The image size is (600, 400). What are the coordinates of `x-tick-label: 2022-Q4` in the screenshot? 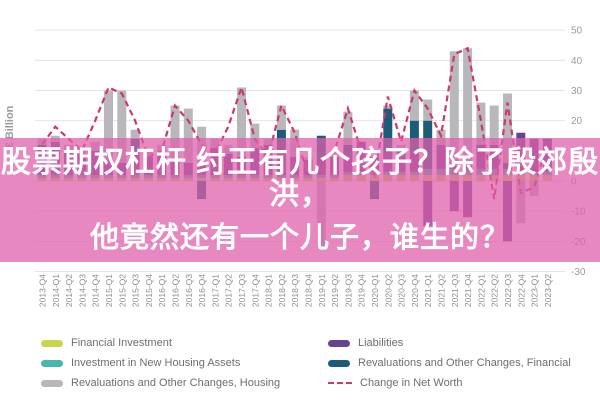 It's located at (521, 290).